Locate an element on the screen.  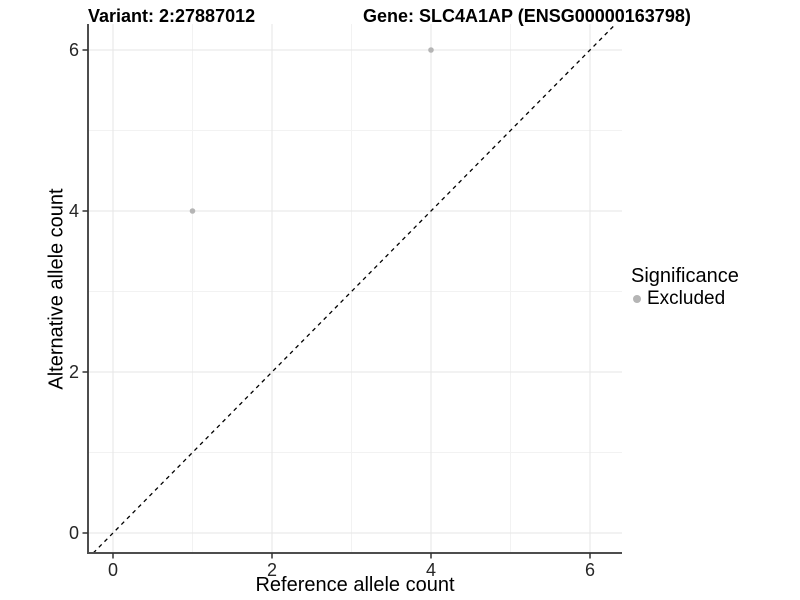
plot-title-gene: Gene: SLC4A1AP (ENSG00000163798) is located at coordinates (527, 16).